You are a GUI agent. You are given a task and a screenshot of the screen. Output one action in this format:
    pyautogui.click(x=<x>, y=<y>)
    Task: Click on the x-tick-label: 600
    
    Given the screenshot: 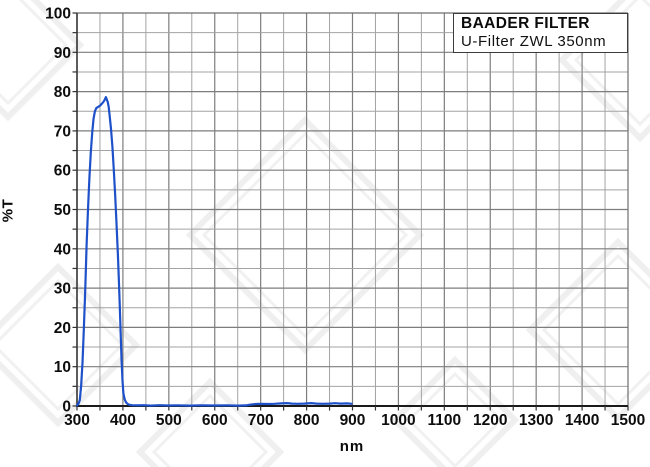 What is the action you would take?
    pyautogui.click(x=215, y=420)
    